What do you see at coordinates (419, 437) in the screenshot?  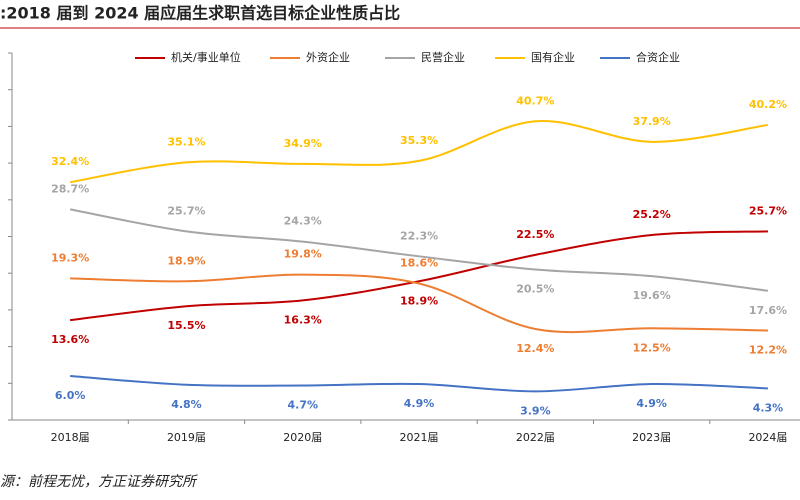 I see `x-tick-label: 2021届` at bounding box center [419, 437].